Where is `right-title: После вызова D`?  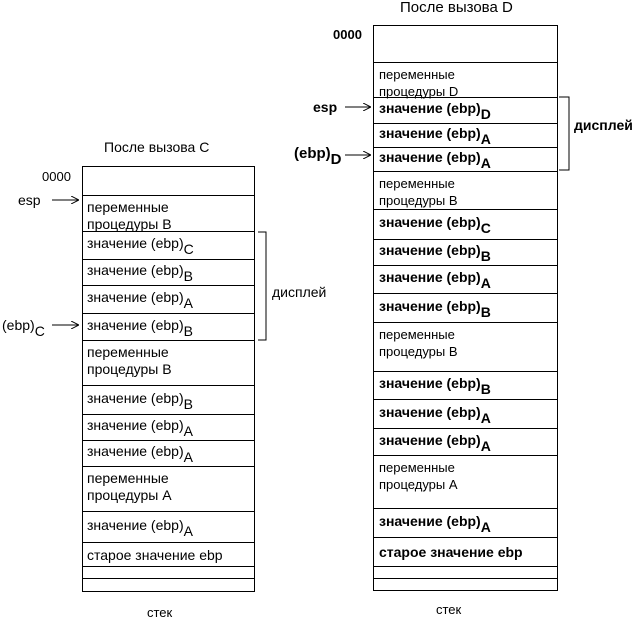 right-title: После вызова D is located at coordinates (456, 8).